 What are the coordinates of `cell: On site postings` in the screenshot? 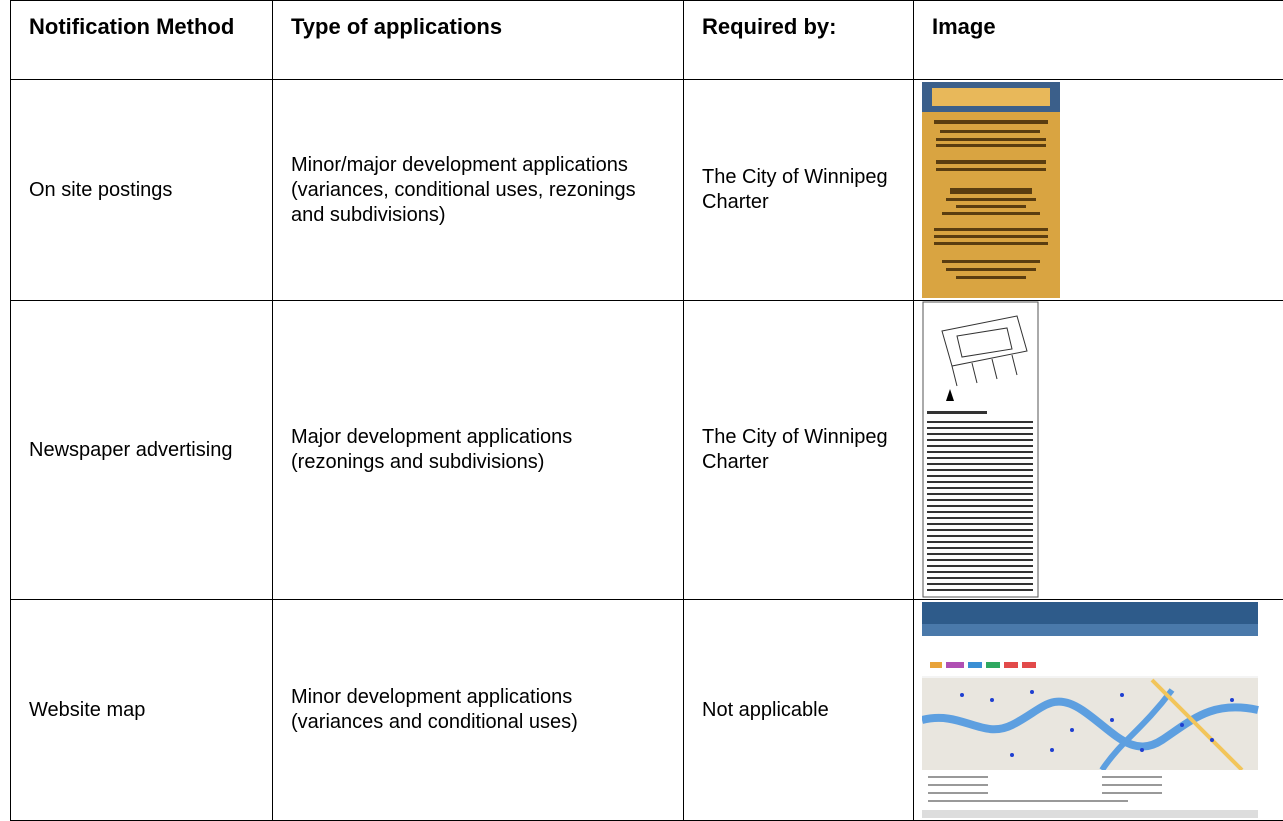 It's located at (142, 190).